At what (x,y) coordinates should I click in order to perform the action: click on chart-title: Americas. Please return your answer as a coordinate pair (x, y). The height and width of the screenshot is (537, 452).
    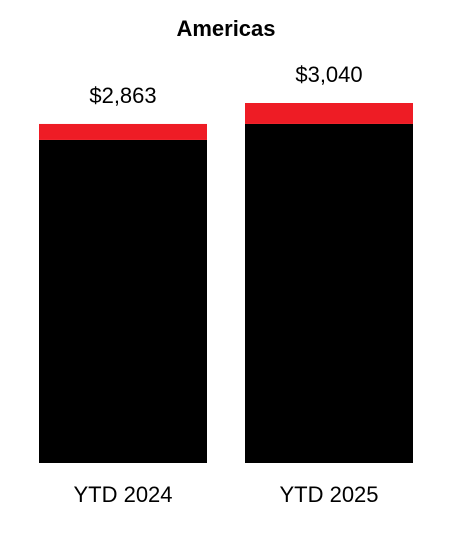
    Looking at the image, I should click on (225, 28).